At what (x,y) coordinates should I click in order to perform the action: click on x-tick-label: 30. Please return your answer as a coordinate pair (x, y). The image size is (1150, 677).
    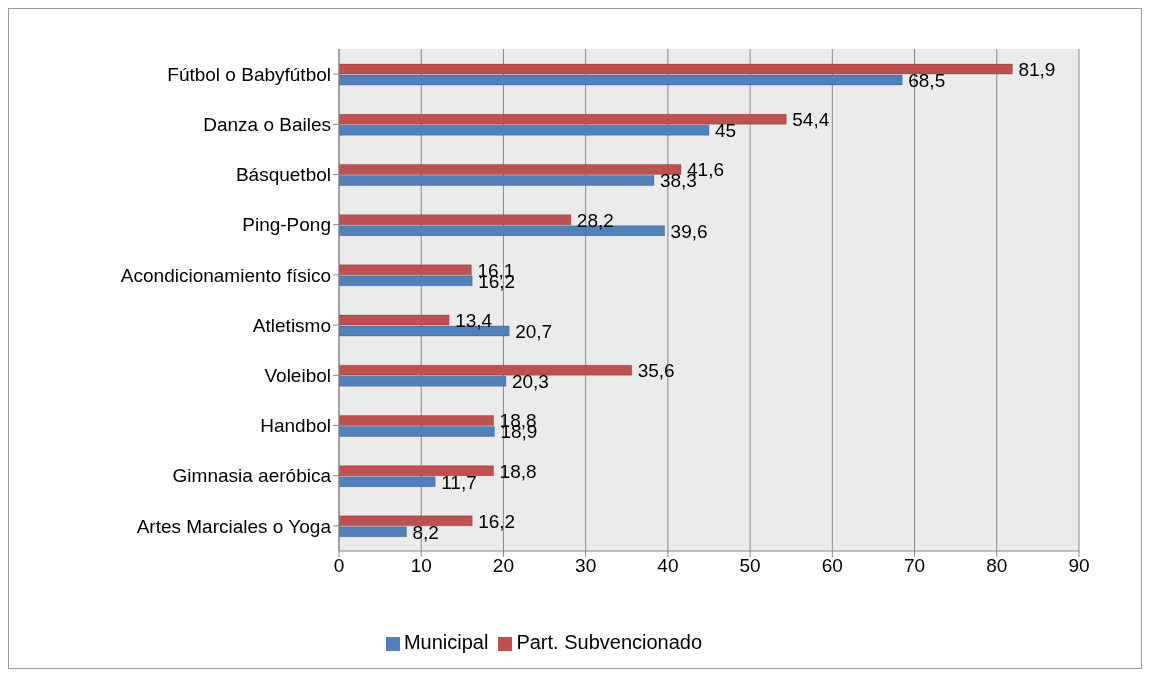
    Looking at the image, I should click on (586, 566).